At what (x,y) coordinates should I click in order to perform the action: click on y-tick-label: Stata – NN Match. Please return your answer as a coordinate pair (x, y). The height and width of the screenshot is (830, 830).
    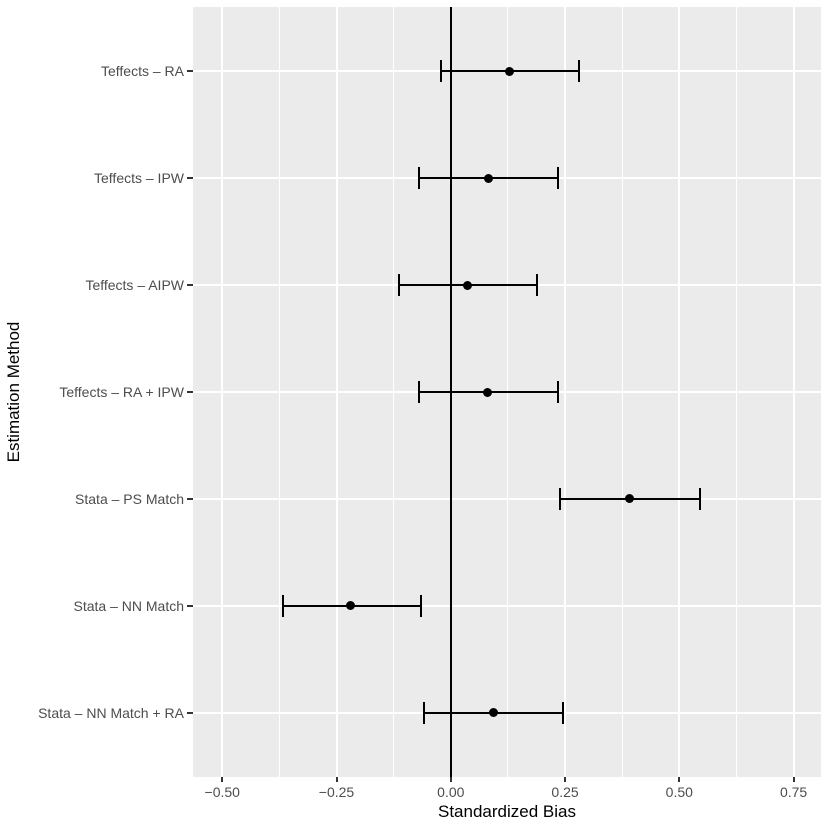
    Looking at the image, I should click on (129, 605).